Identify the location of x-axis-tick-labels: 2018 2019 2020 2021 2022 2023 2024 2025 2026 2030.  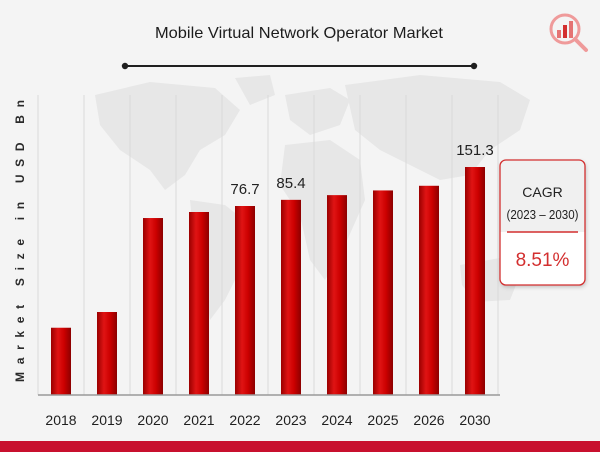
(267, 420).